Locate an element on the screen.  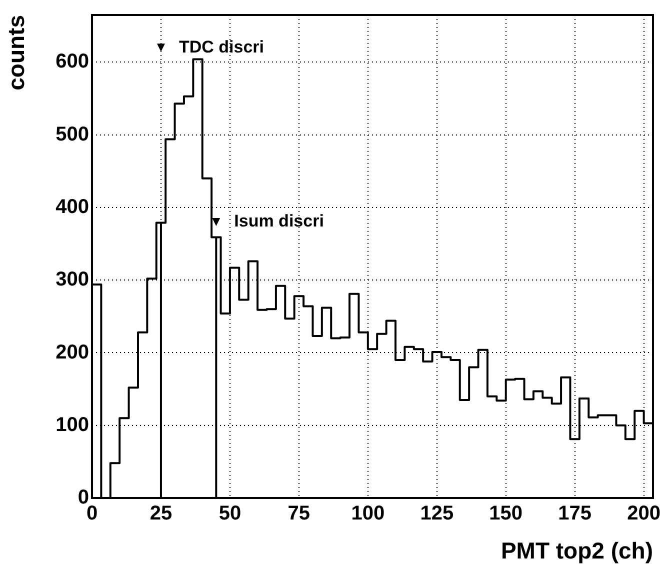
x-tick-label: 175 is located at coordinates (575, 513).